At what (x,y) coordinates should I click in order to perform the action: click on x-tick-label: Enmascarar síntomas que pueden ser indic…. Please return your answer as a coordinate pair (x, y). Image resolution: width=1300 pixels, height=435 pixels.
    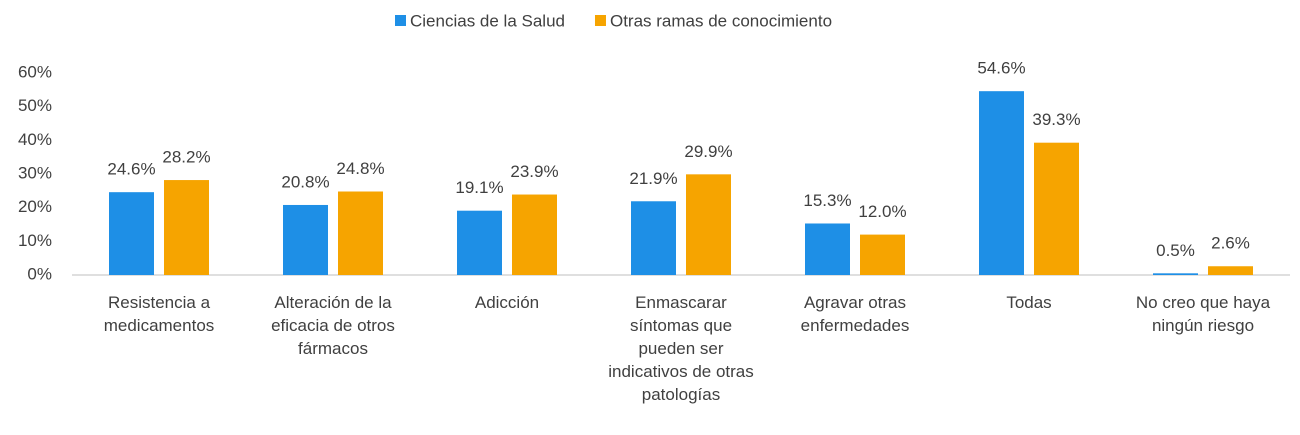
    Looking at the image, I should click on (681, 348).